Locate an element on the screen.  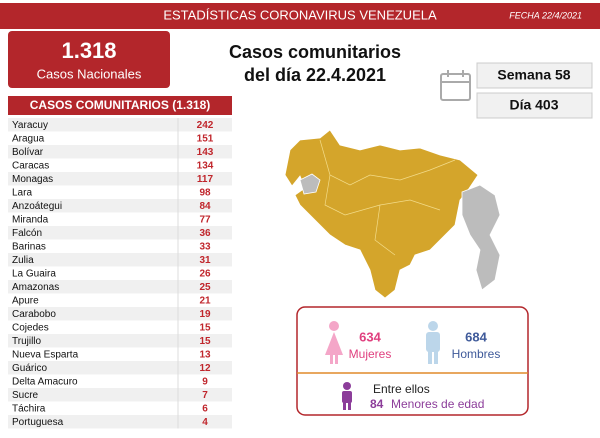
subtitle: del día 22.4.2021 is located at coordinates (315, 75).